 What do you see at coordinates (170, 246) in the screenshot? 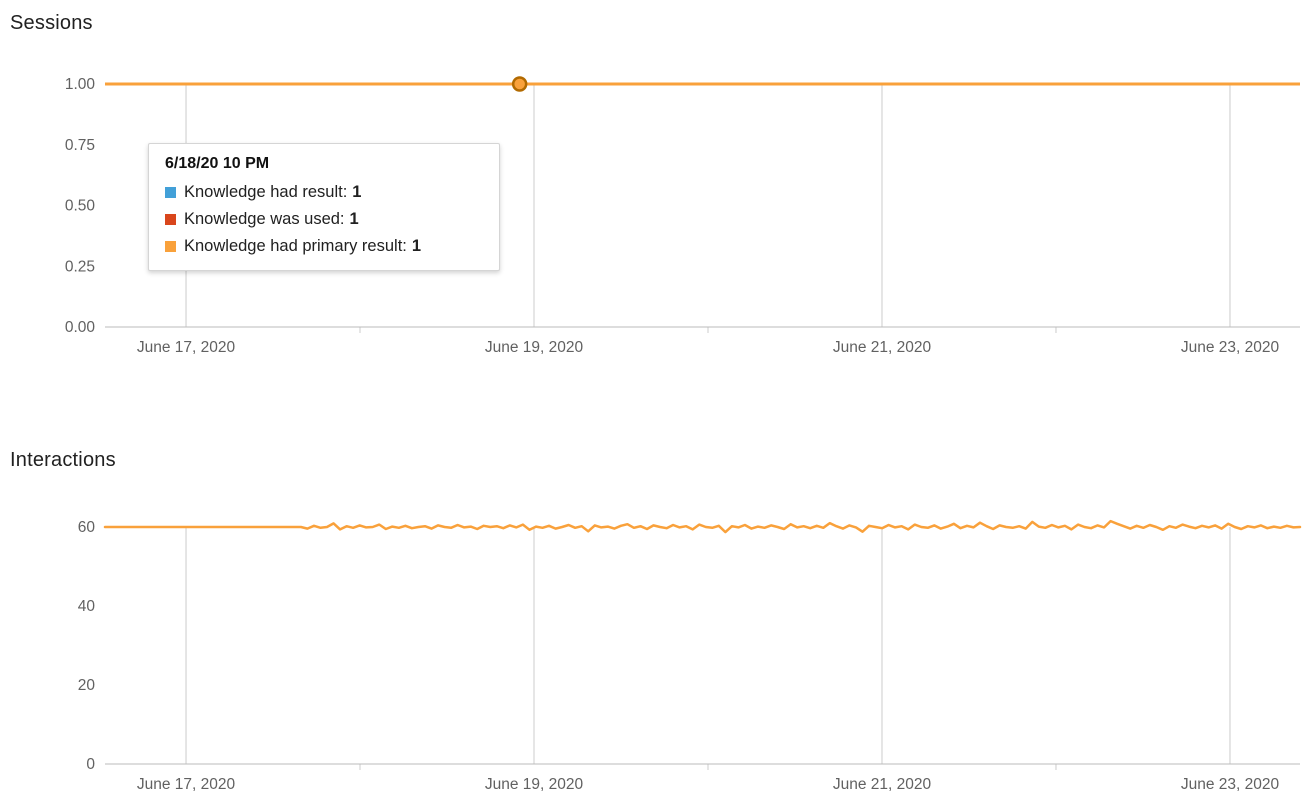
I see `legend-square-knowledge-had-primary-result-icon` at bounding box center [170, 246].